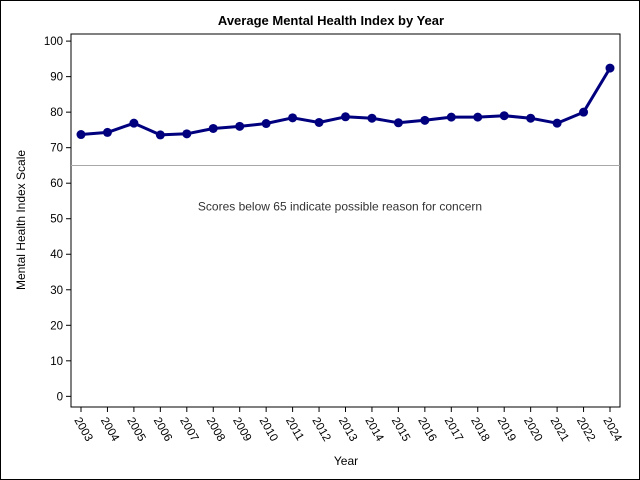 This screenshot has width=640, height=480. What do you see at coordinates (56, 362) in the screenshot?
I see `y-tick-label-10: 10` at bounding box center [56, 362].